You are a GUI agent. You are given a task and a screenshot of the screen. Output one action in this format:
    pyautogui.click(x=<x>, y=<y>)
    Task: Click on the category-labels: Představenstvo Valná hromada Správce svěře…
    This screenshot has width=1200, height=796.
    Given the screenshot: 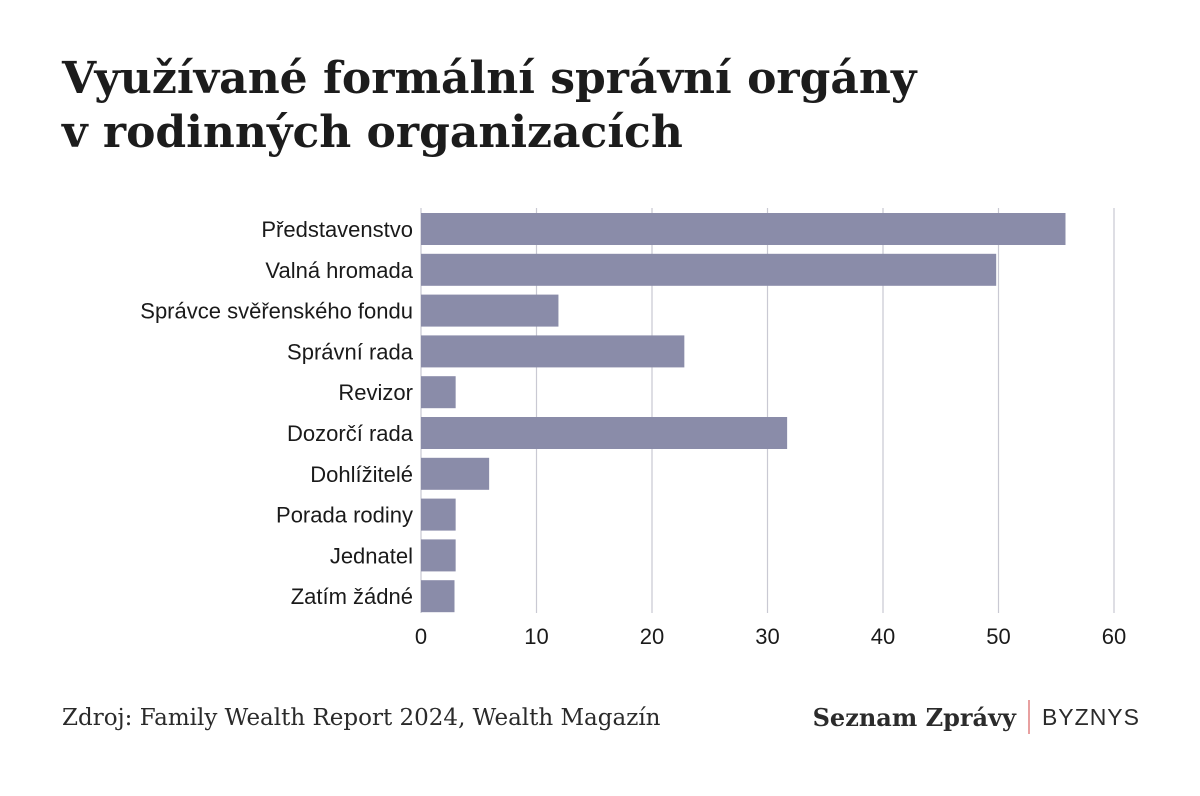 What is the action you would take?
    pyautogui.click(x=276, y=413)
    